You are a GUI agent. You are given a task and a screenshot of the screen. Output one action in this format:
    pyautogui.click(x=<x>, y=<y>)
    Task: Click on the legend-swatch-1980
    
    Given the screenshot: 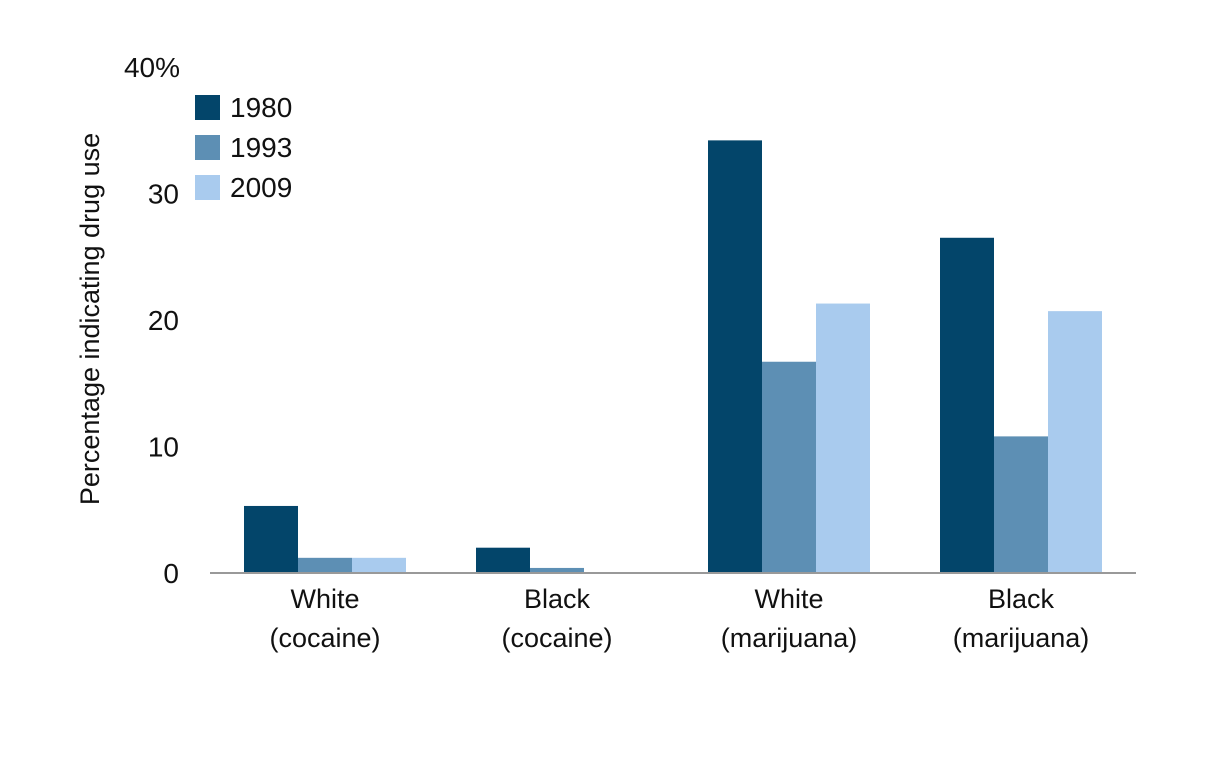 What is the action you would take?
    pyautogui.click(x=207, y=107)
    